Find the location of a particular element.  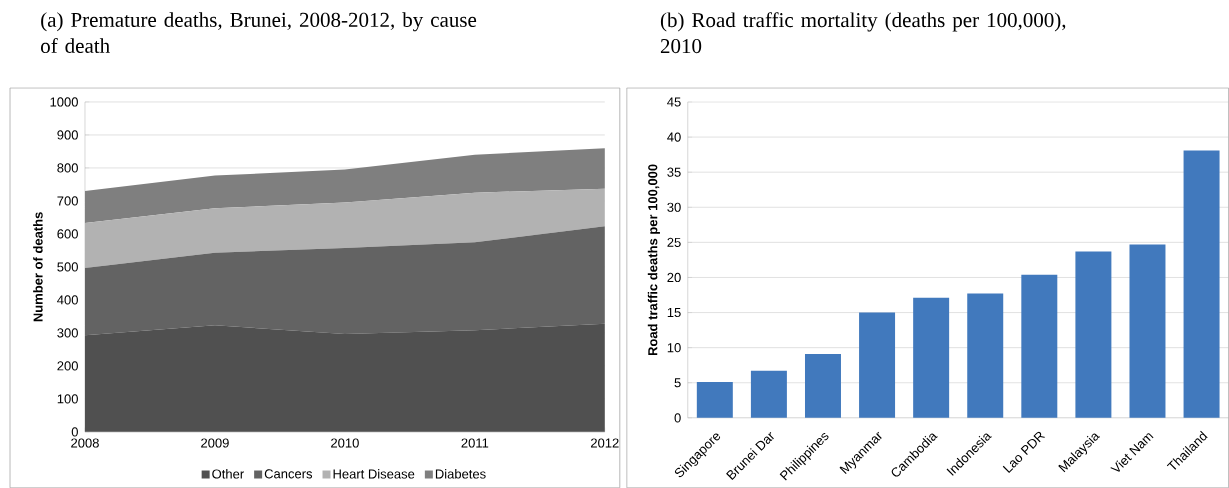

x-tick-label: 2008 is located at coordinates (85, 443).